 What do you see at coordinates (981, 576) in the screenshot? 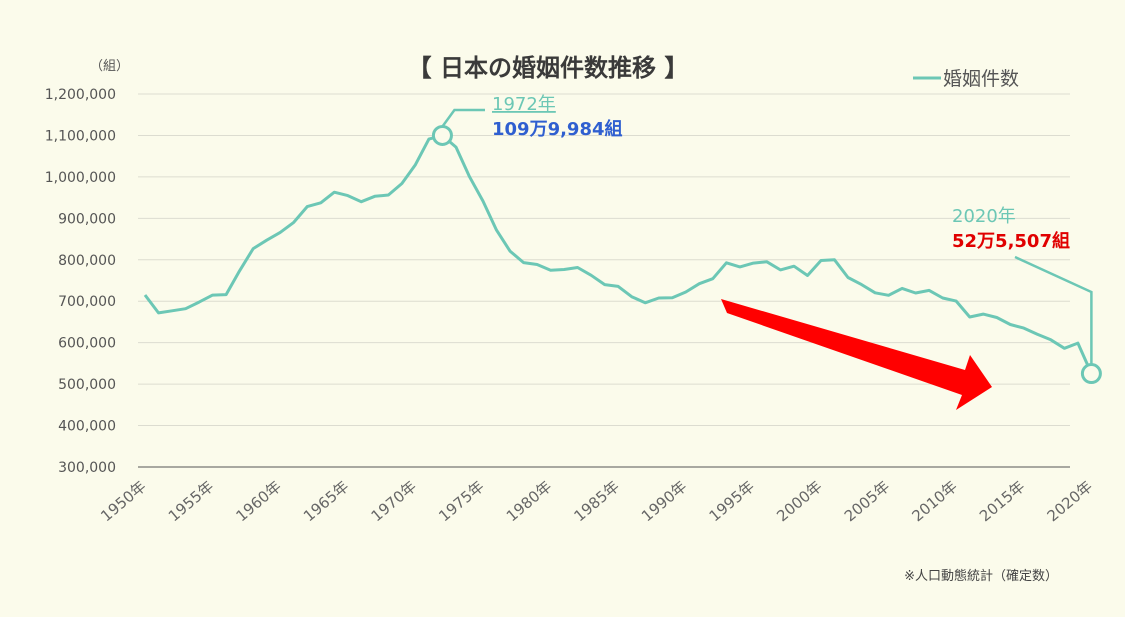
I see `source-note: ※人口動態統計（確定数）` at bounding box center [981, 576].